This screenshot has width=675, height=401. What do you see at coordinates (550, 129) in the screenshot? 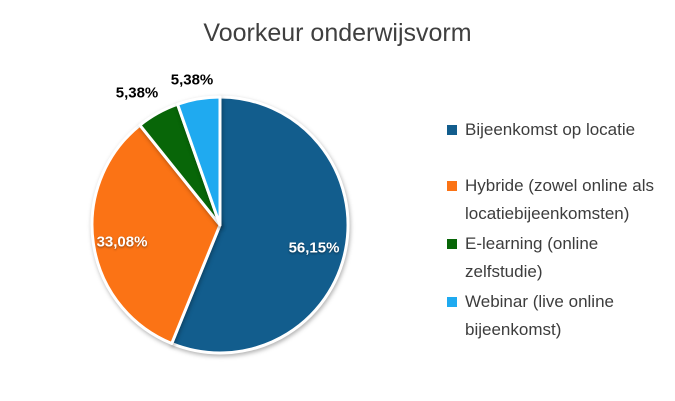
I see `legend-label: Bijeenkomst op locatie` at bounding box center [550, 129].